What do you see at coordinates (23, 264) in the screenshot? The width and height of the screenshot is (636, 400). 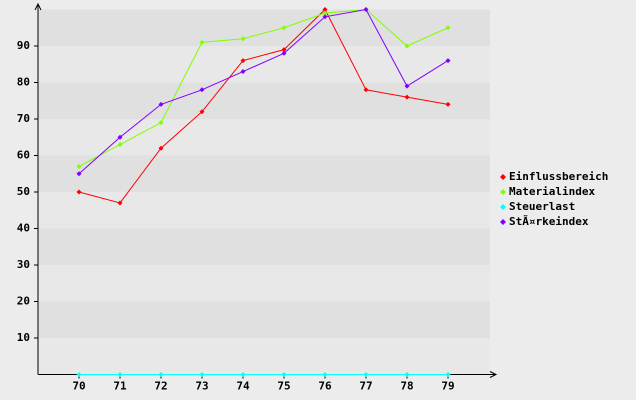 I see `y-tick-label: 30` at bounding box center [23, 264].